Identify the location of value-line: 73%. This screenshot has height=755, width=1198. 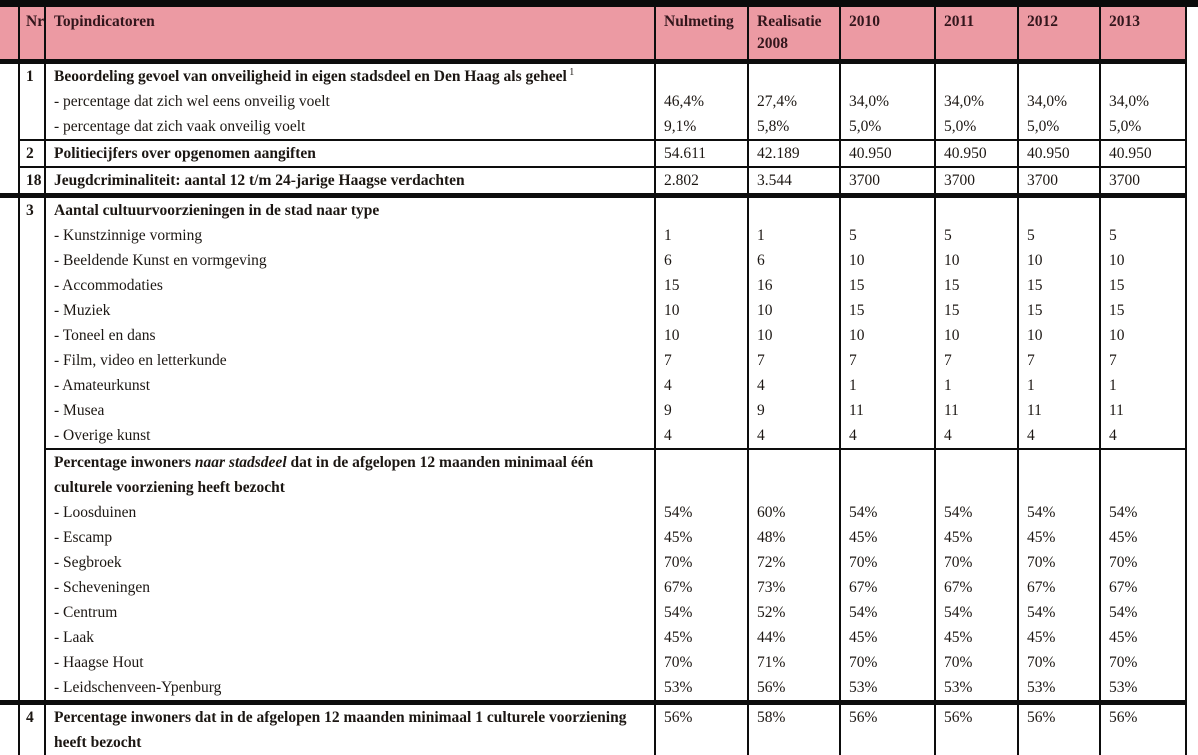
(794, 587).